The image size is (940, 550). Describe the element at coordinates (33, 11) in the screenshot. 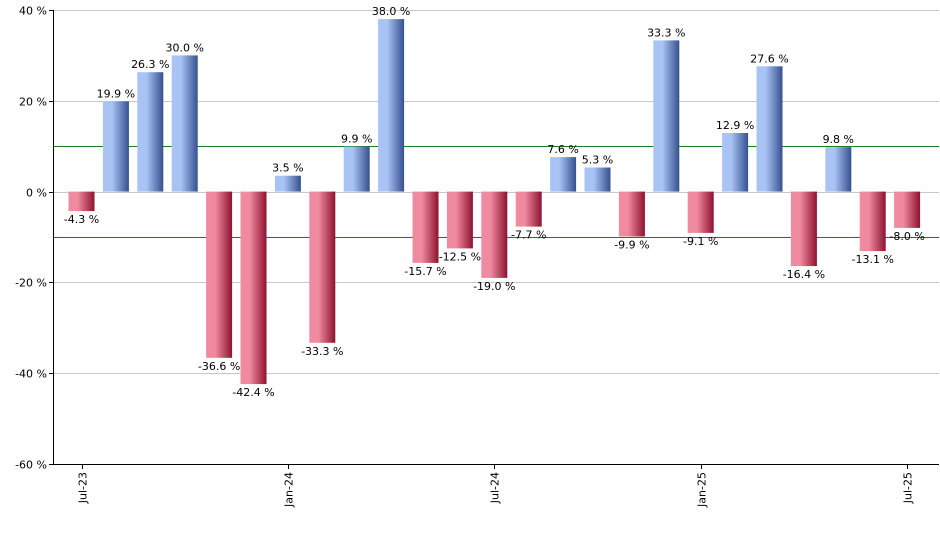

I see `y-tick-label: 40 %` at that location.